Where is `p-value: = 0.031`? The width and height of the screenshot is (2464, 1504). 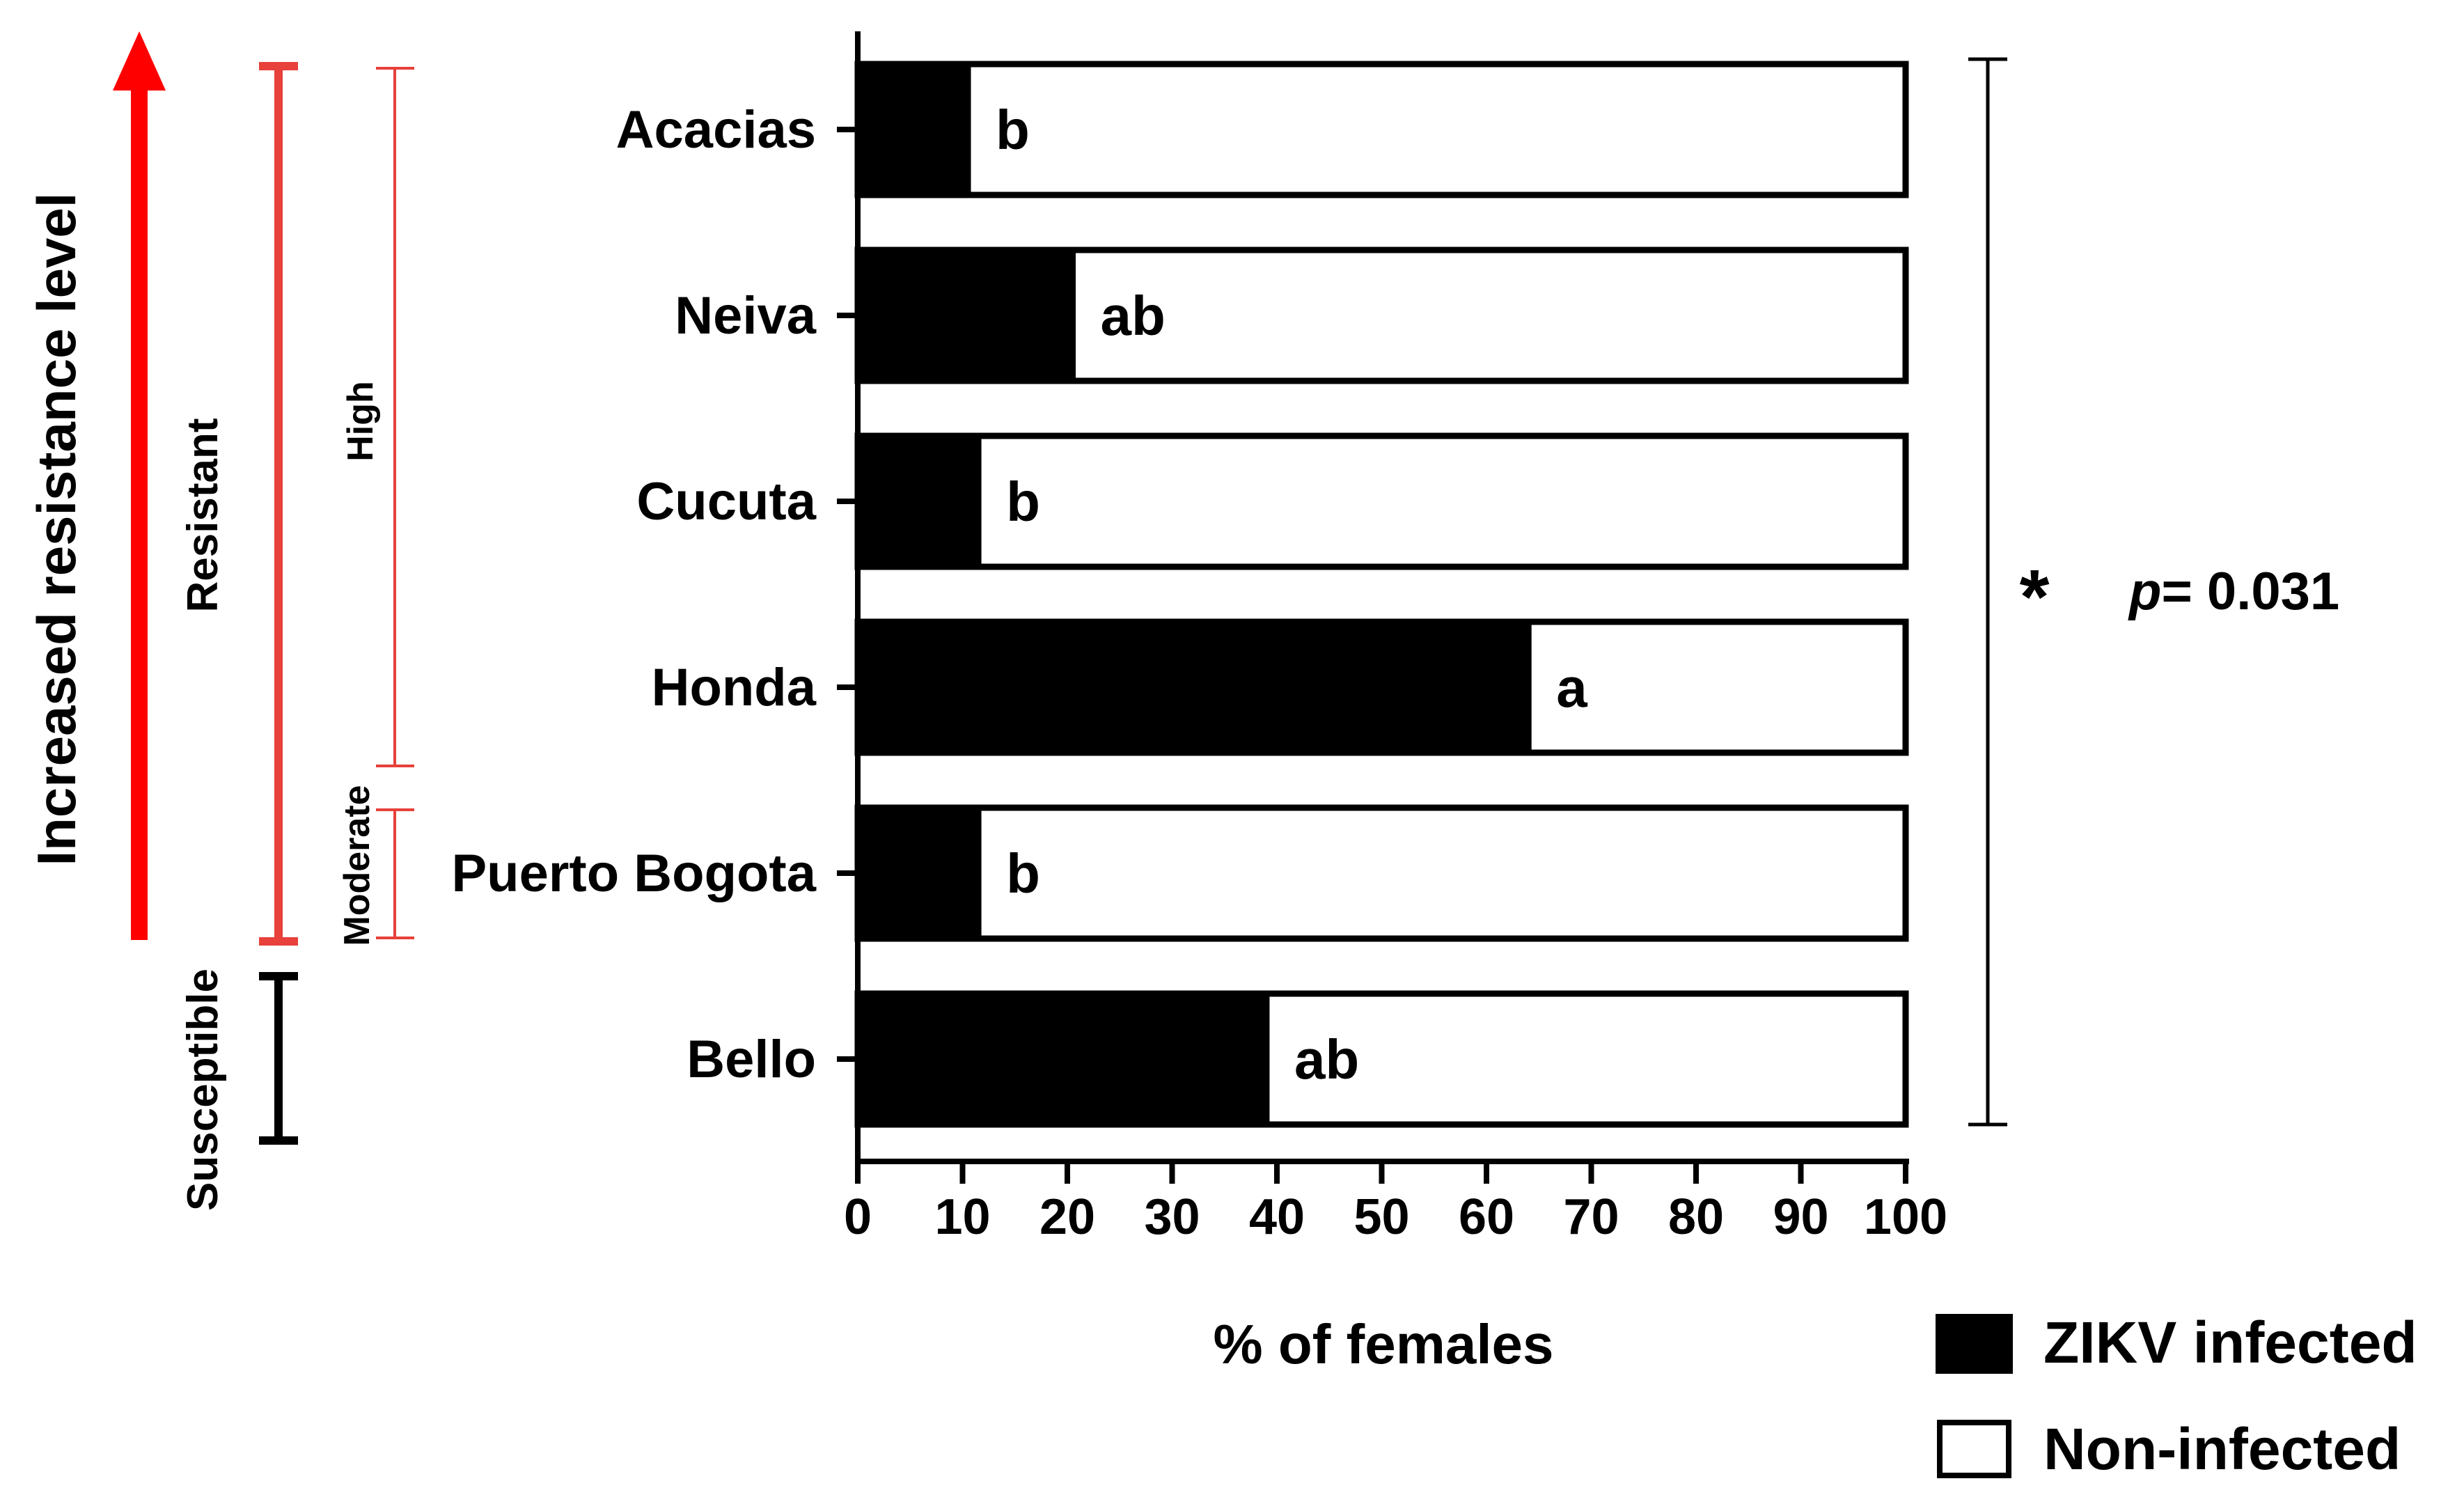
p-value: = 0.031 is located at coordinates (2250, 591).